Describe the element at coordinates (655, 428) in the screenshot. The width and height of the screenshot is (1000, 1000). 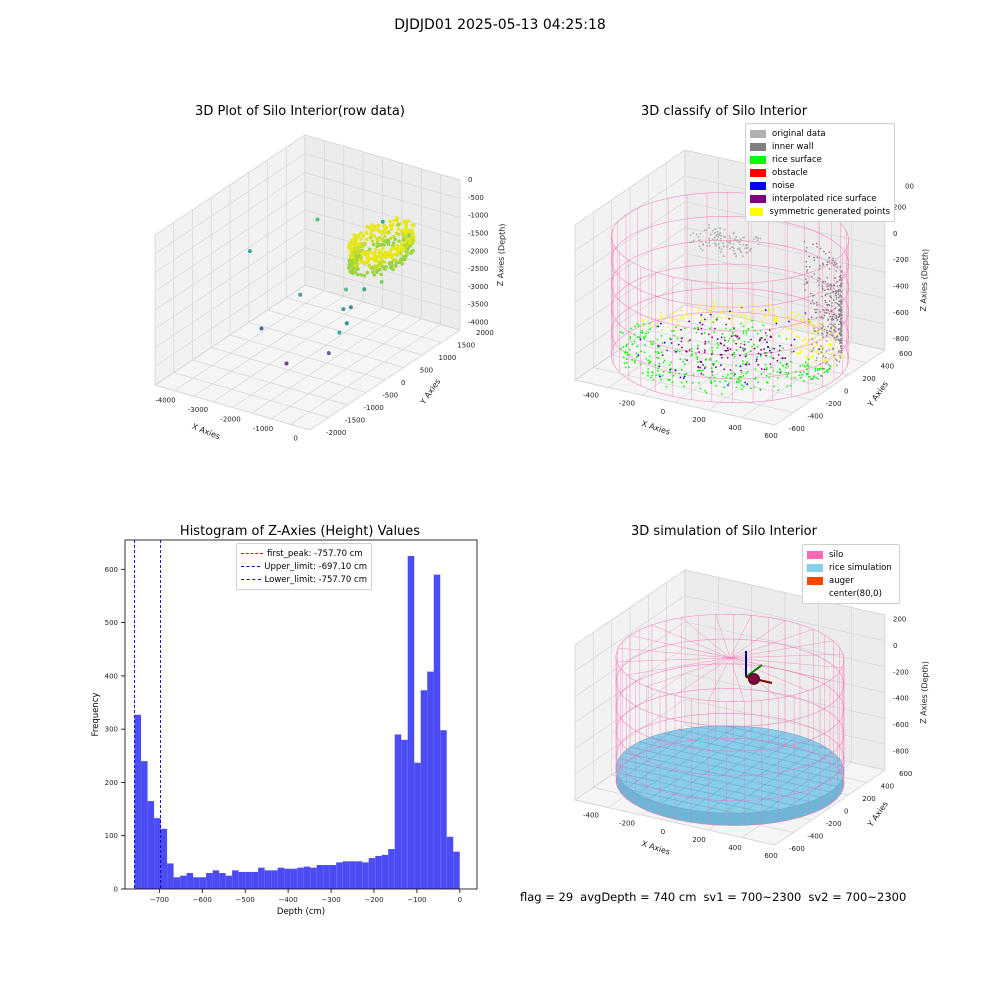
I see `x-axis-label: X Axies` at that location.